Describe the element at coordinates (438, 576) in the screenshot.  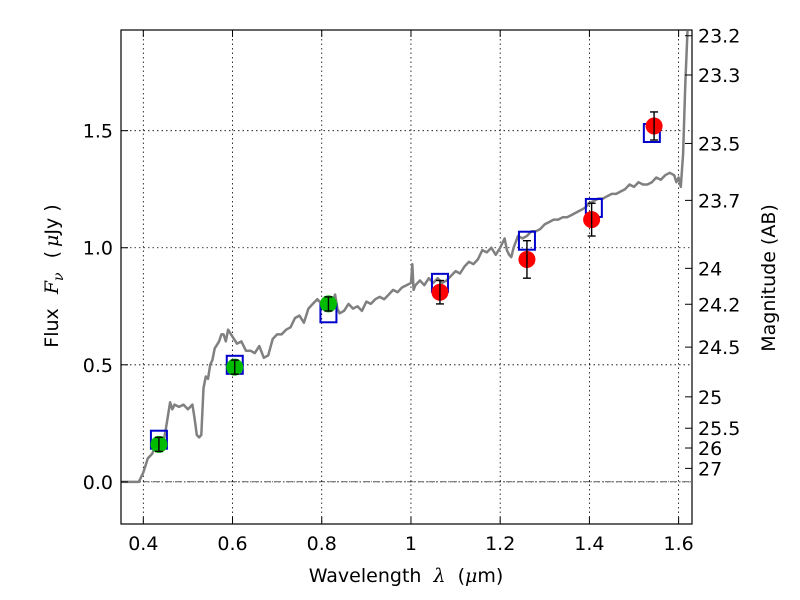
I see `x-label-symbol: λ` at that location.